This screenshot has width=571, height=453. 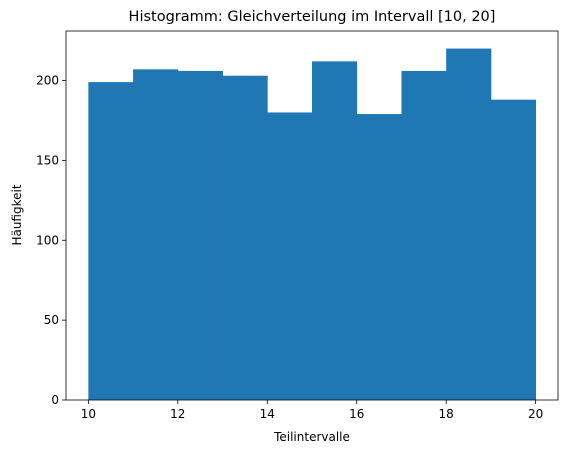 I want to click on y-tick-label: 50, so click(x=51, y=320).